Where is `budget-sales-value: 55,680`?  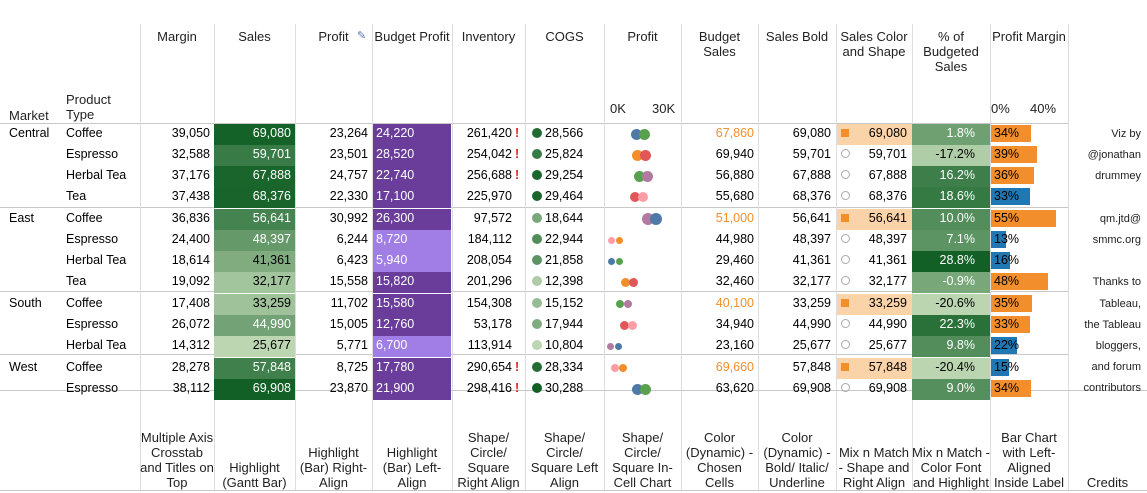
budget-sales-value: 55,680 is located at coordinates (734, 196).